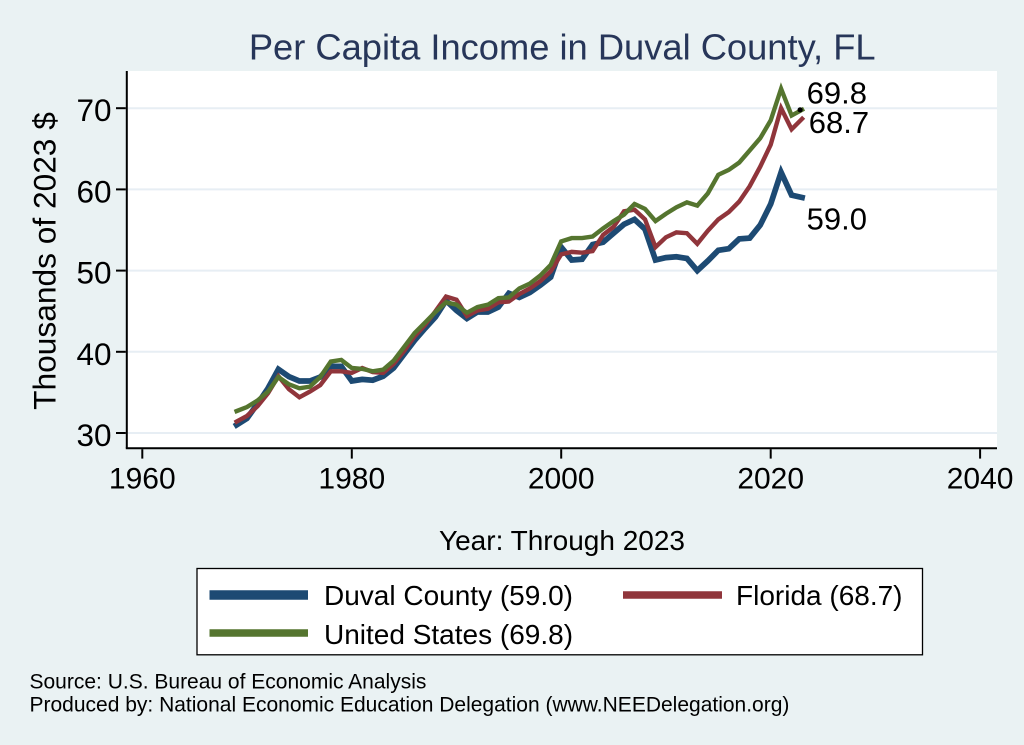 This screenshot has width=1024, height=745. Describe the element at coordinates (770, 479) in the screenshot. I see `svg-text: 2020` at that location.